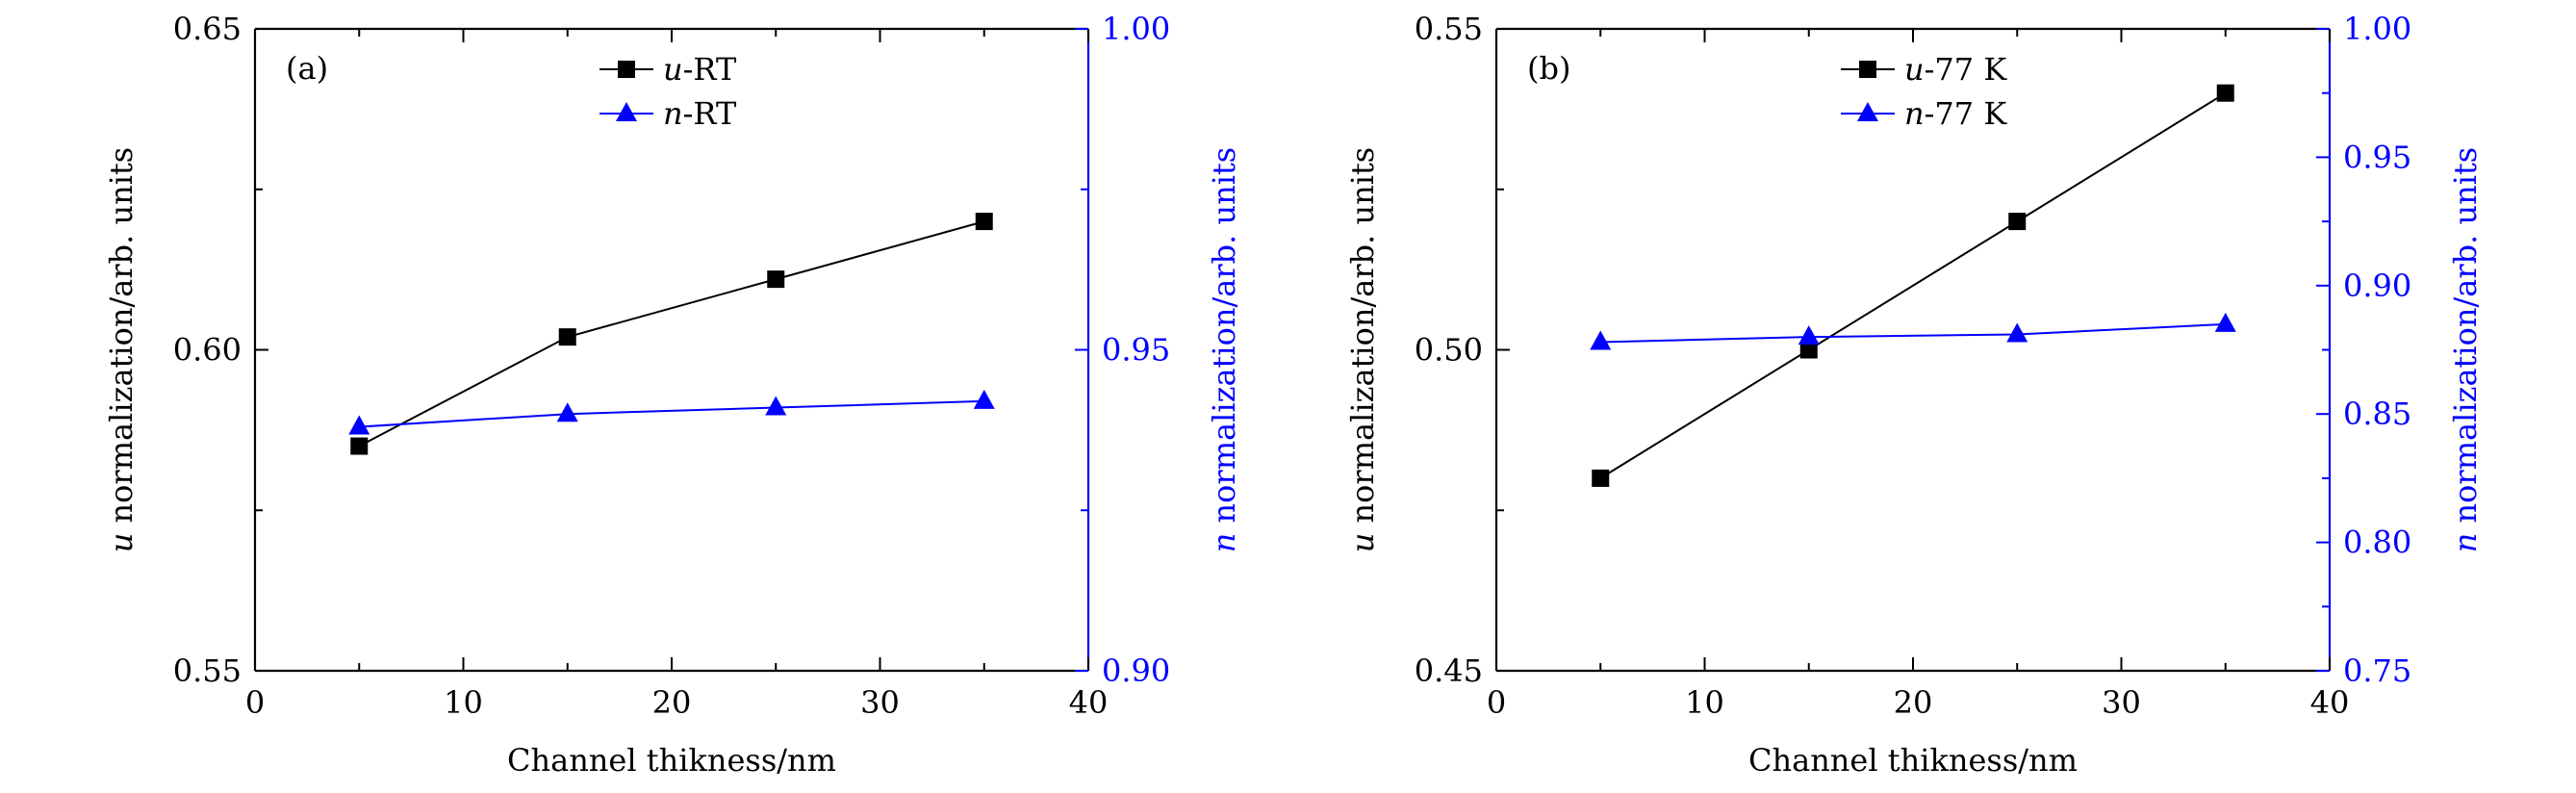  What do you see at coordinates (668, 91) in the screenshot?
I see `legend: u-RTn-RT` at bounding box center [668, 91].